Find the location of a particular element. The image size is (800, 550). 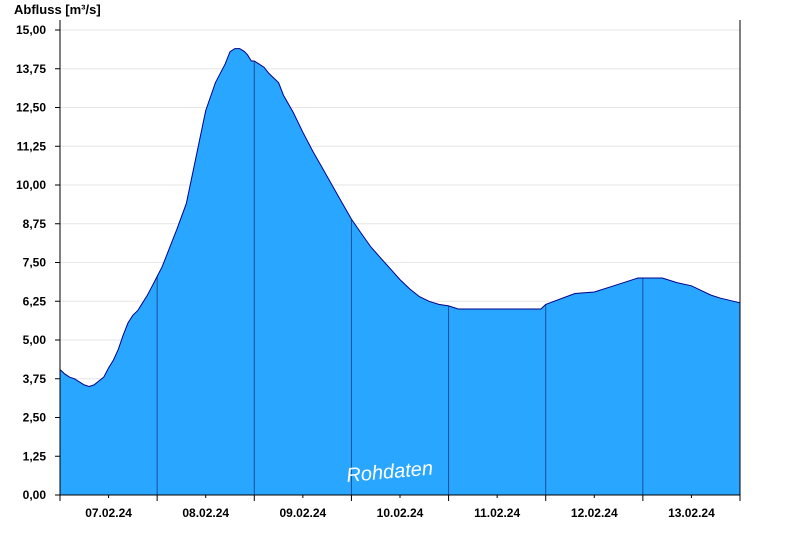

x-tick-label: 10.02.24 is located at coordinates (400, 513).